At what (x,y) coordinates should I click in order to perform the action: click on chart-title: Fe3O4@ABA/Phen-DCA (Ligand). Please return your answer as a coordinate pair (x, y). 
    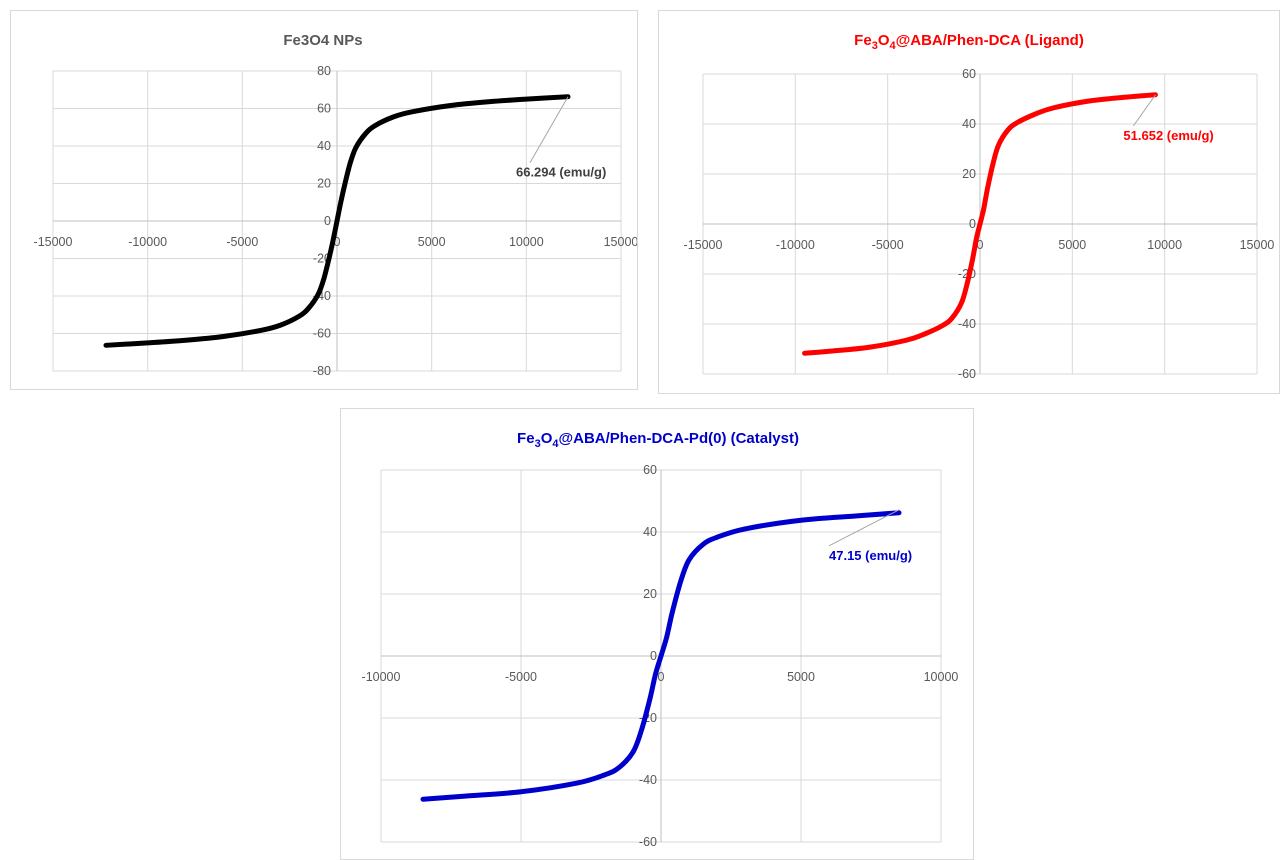
    Looking at the image, I should click on (969, 42).